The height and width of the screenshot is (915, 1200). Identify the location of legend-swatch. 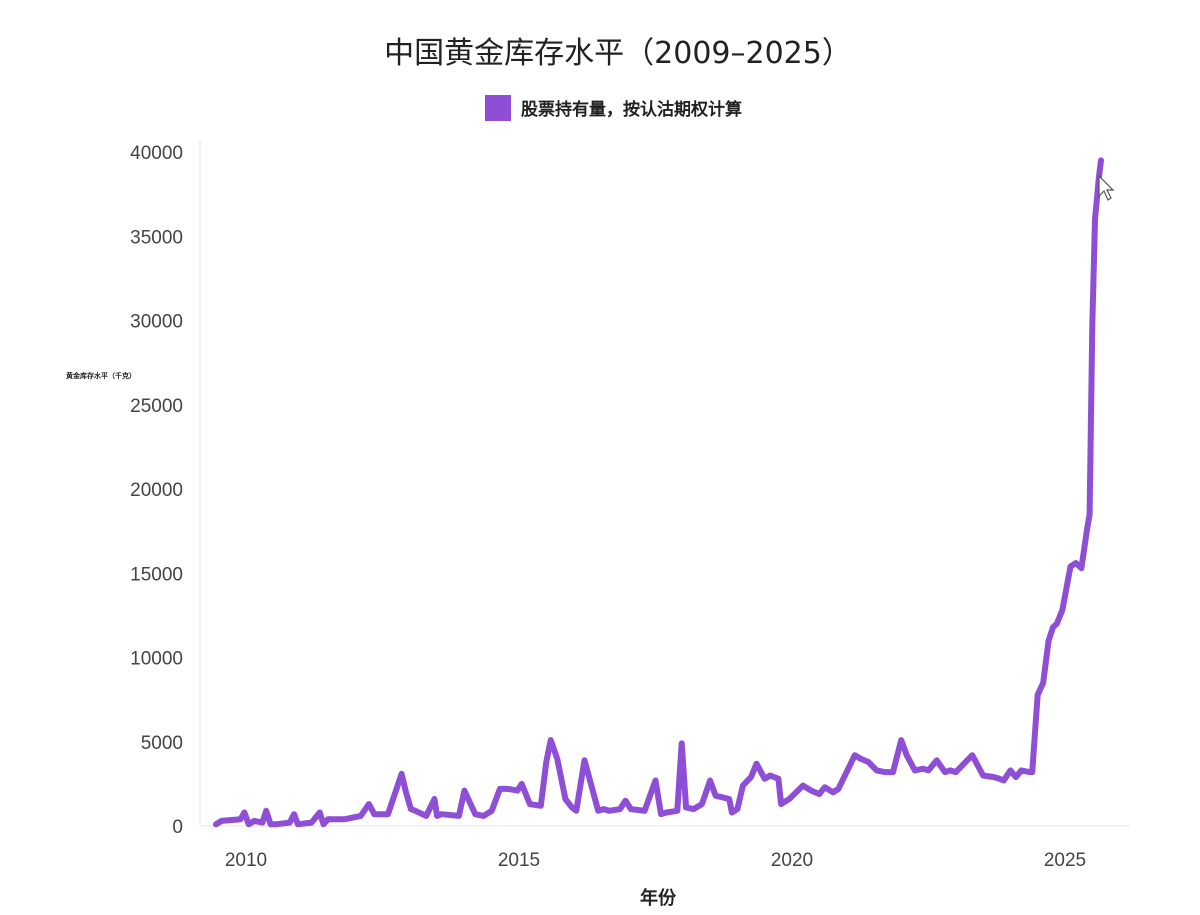
(498, 108).